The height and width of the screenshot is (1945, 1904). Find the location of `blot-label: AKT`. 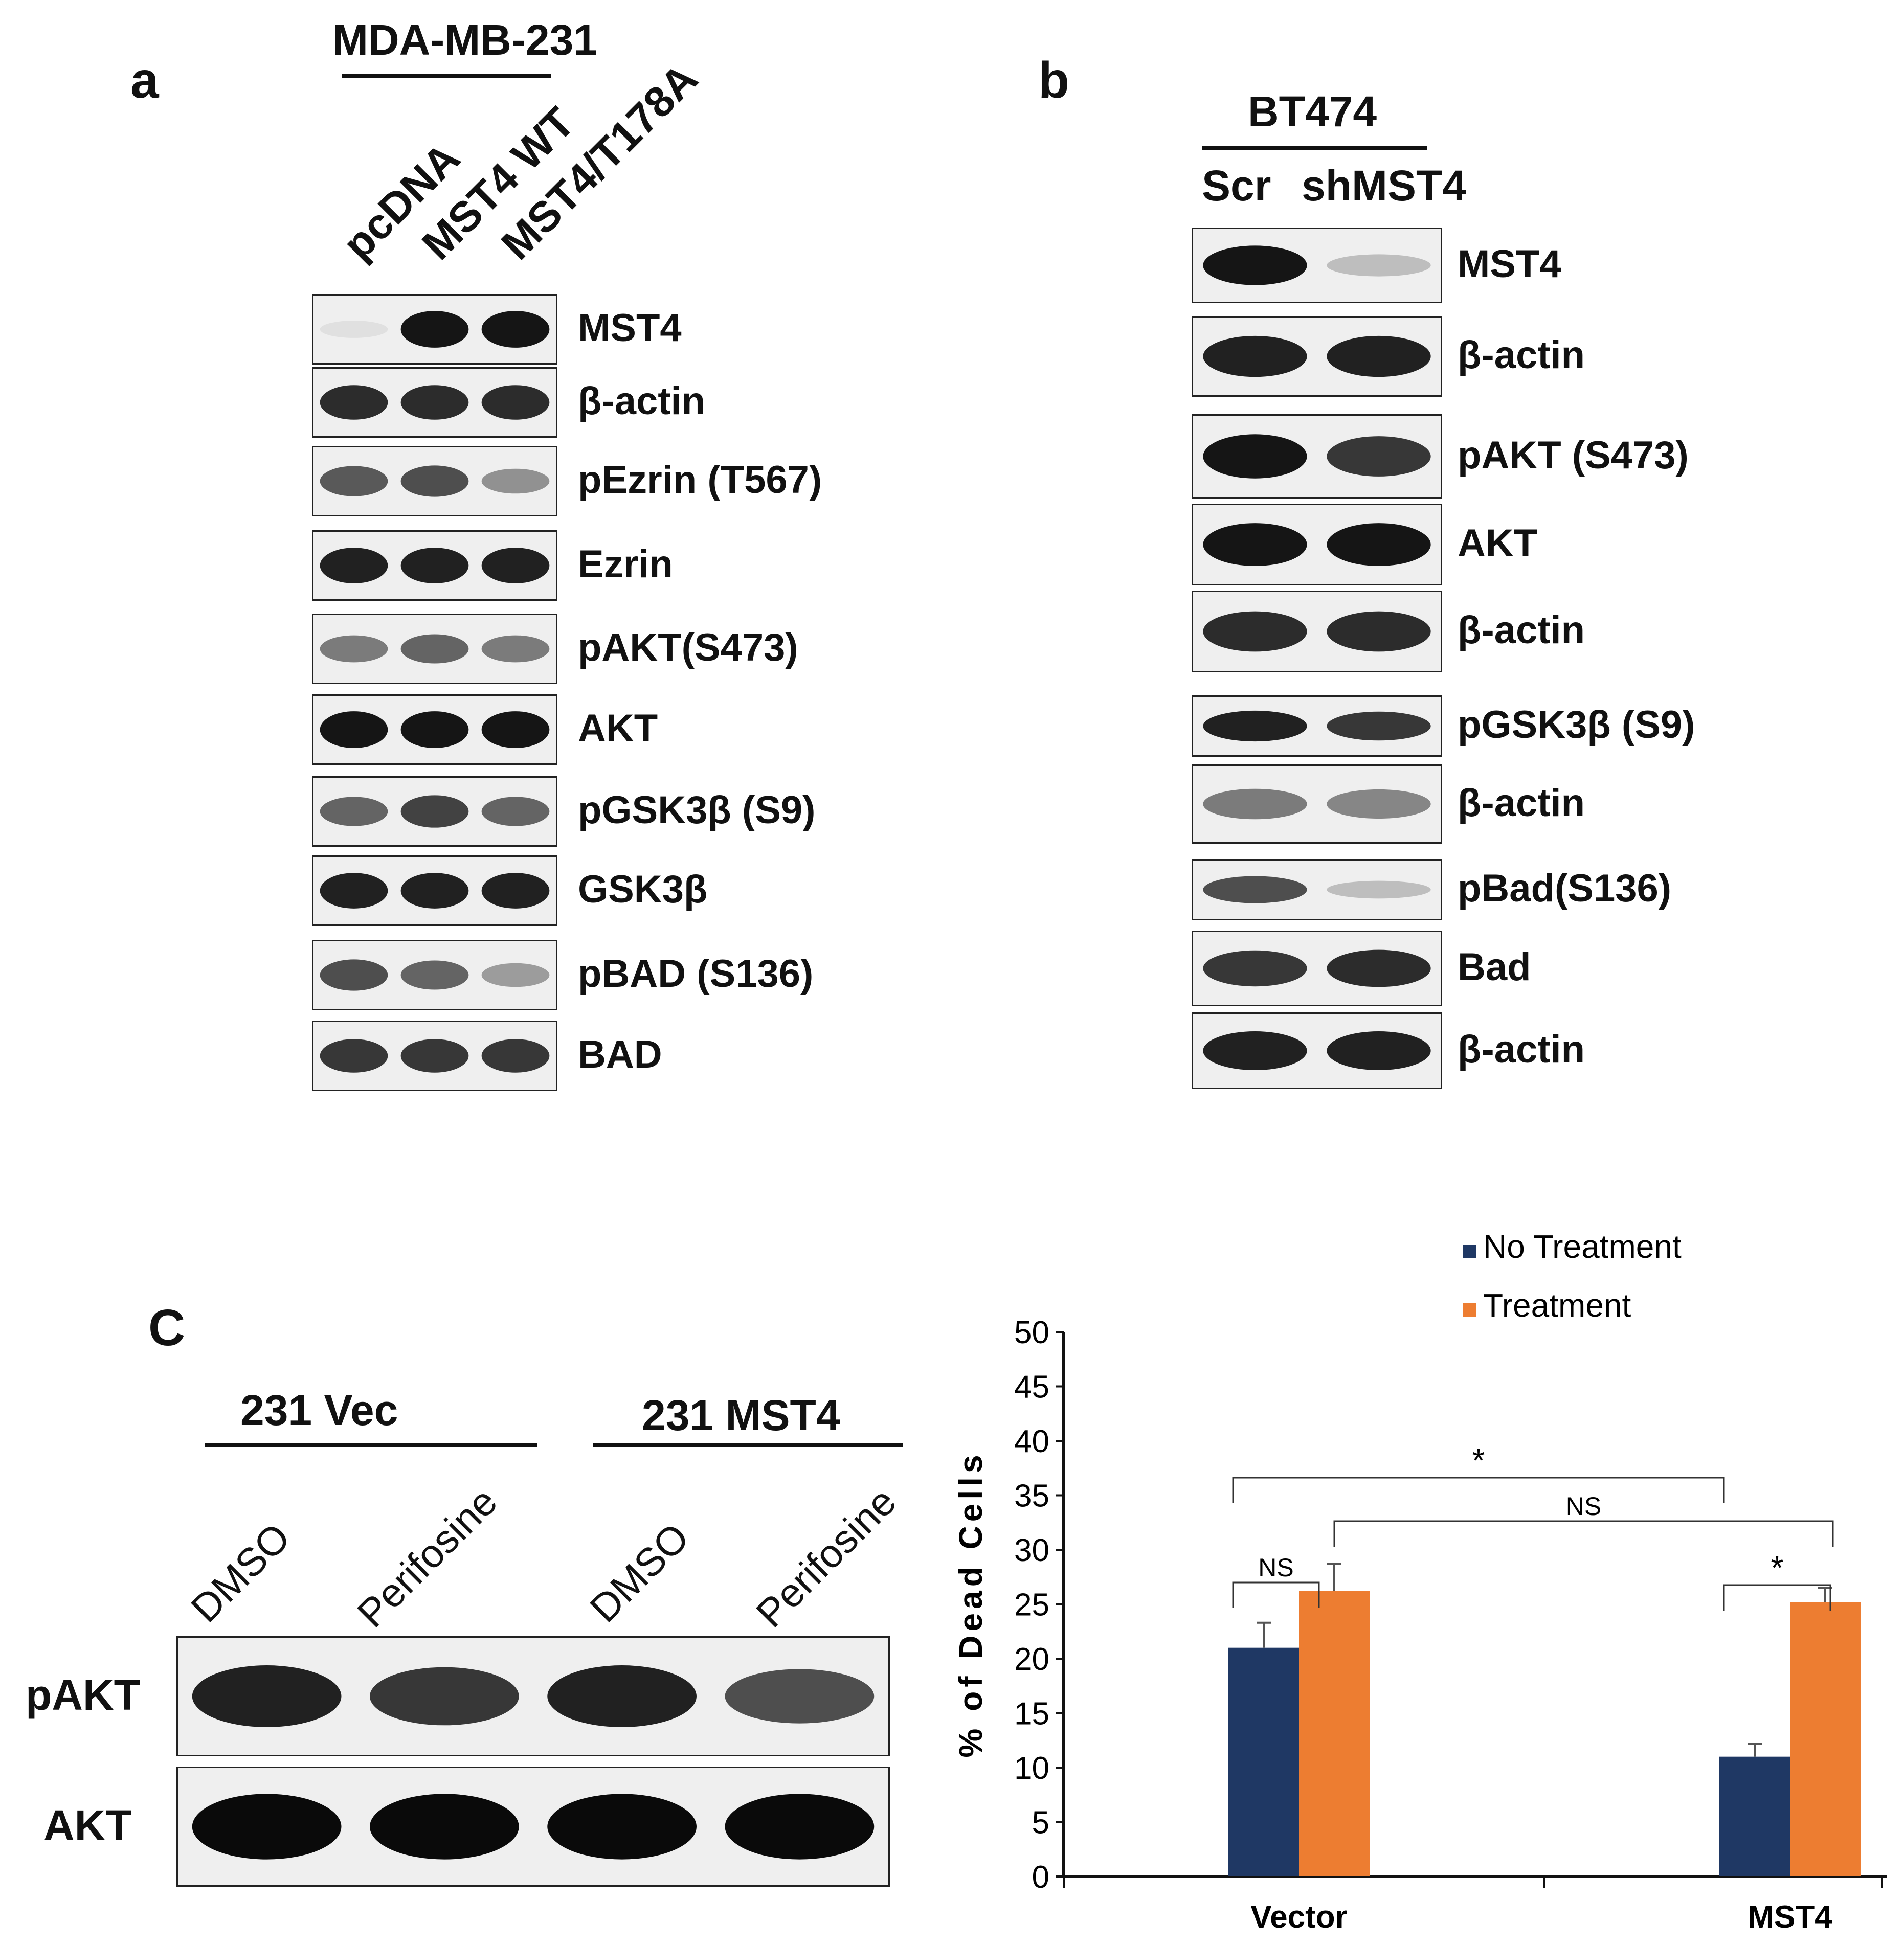

blot-label: AKT is located at coordinates (1498, 544).